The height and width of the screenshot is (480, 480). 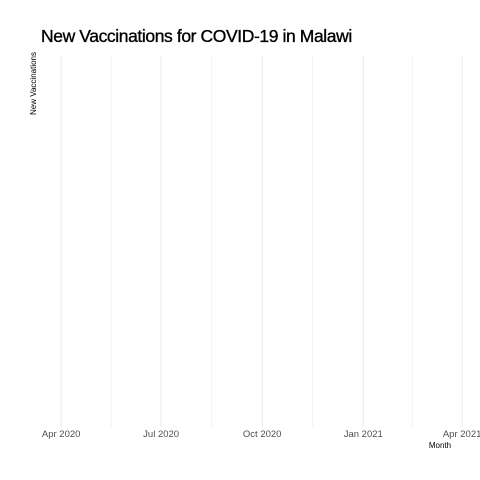 I want to click on y-axis-title: New Vaccinations, so click(x=33, y=83).